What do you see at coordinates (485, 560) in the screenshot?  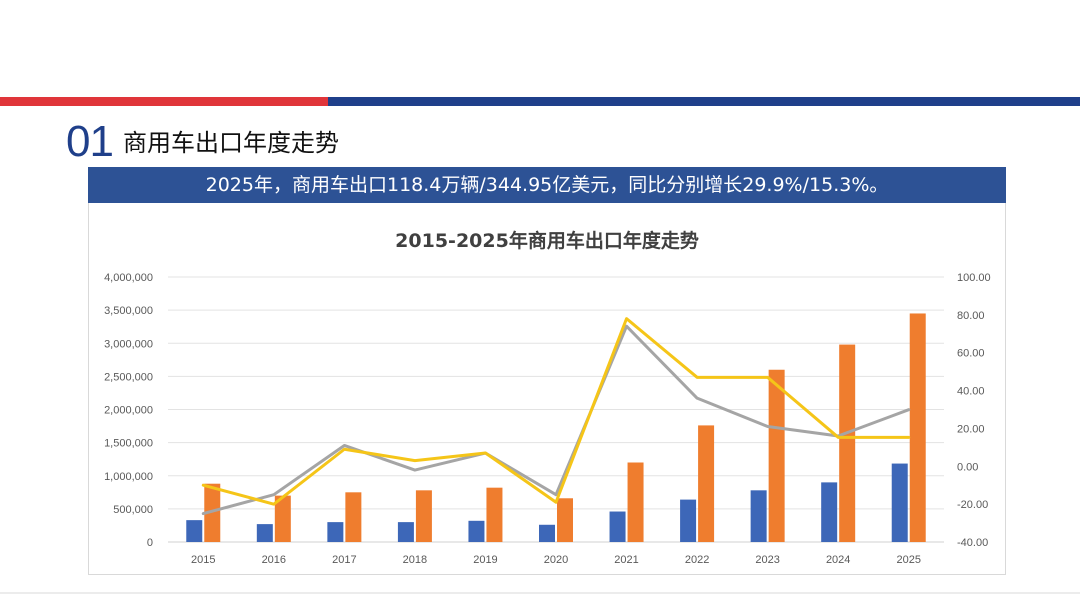 I see `x-axis-tick-label: 2019` at bounding box center [485, 560].